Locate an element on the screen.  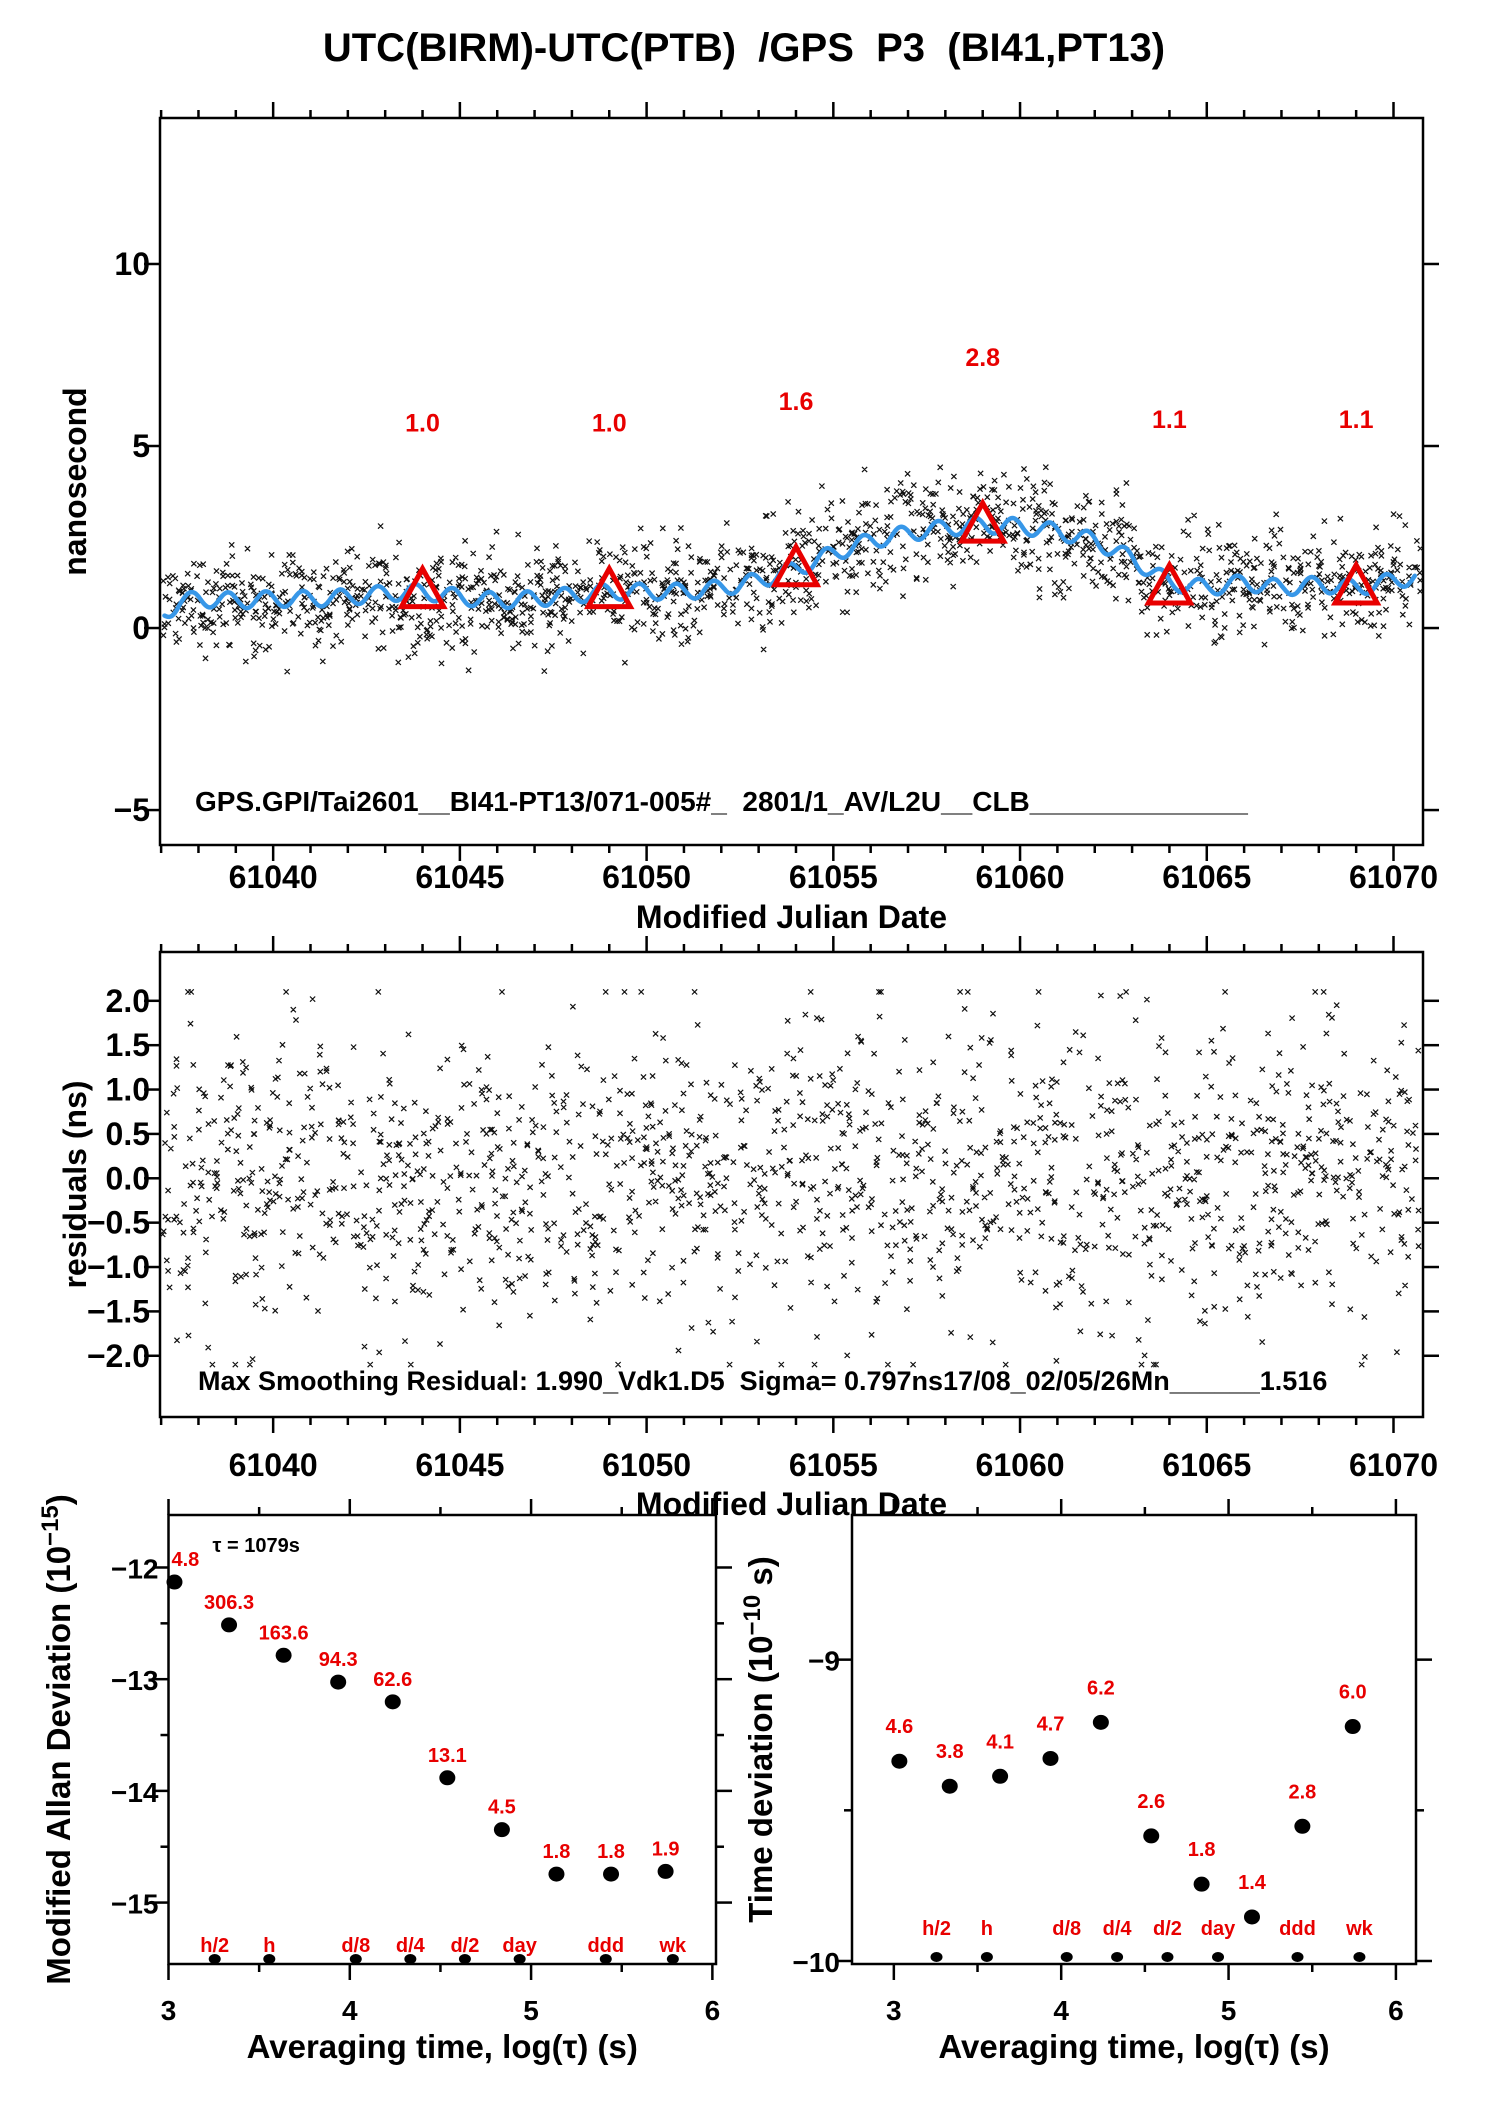
y-axis-title: Modified Allan Deviation (10−15) is located at coordinates (57, 1739).